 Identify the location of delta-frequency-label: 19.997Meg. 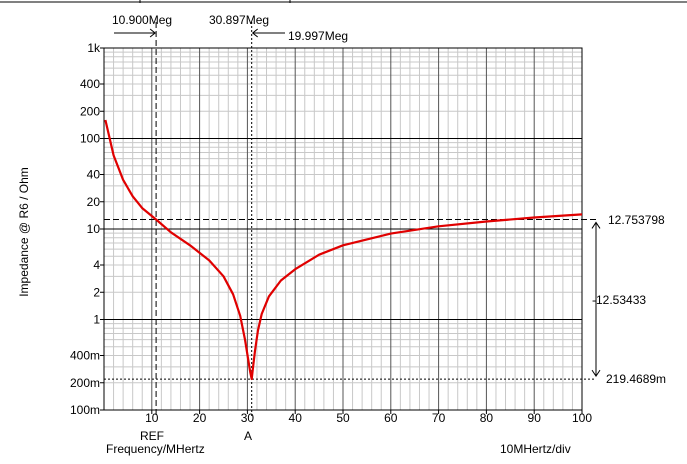
(318, 36).